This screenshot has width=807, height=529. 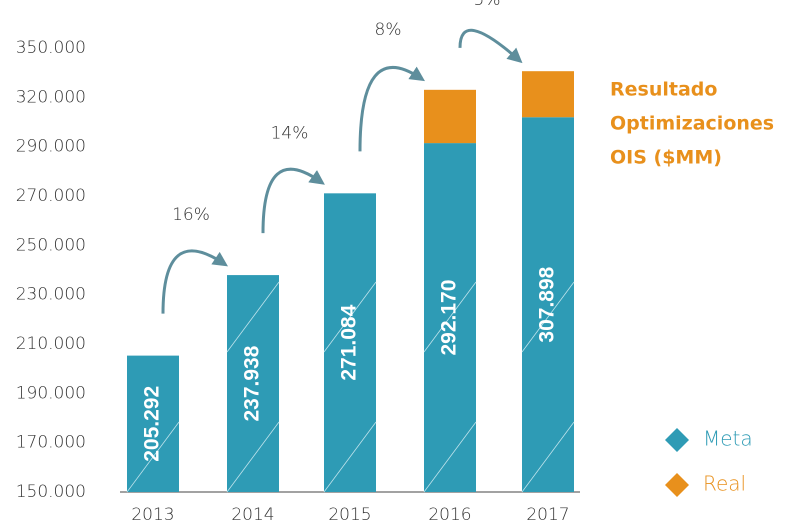 What do you see at coordinates (547, 515) in the screenshot?
I see `x-tick-label: 2017` at bounding box center [547, 515].